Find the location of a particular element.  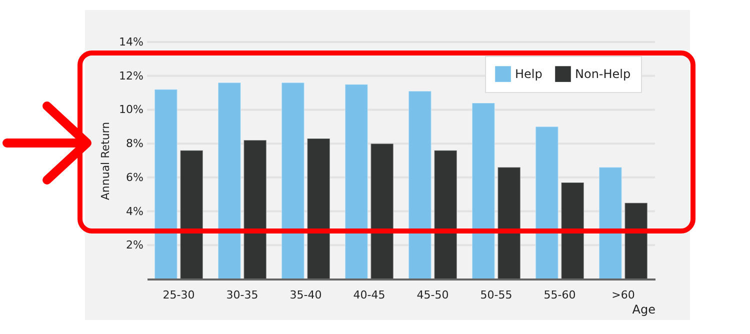

y-tick-label: 6% is located at coordinates (135, 177).